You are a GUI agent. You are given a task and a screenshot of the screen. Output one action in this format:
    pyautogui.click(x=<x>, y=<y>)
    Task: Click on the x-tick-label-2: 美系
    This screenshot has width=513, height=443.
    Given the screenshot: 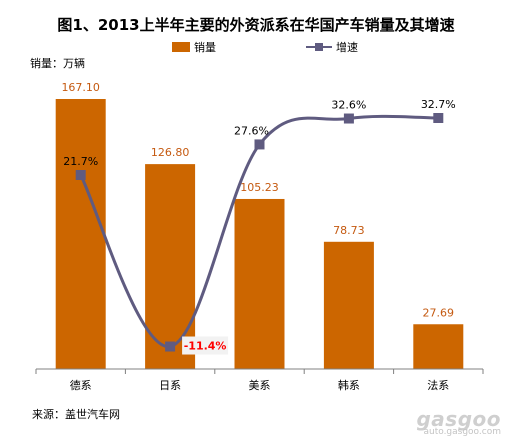 What is the action you would take?
    pyautogui.click(x=260, y=385)
    